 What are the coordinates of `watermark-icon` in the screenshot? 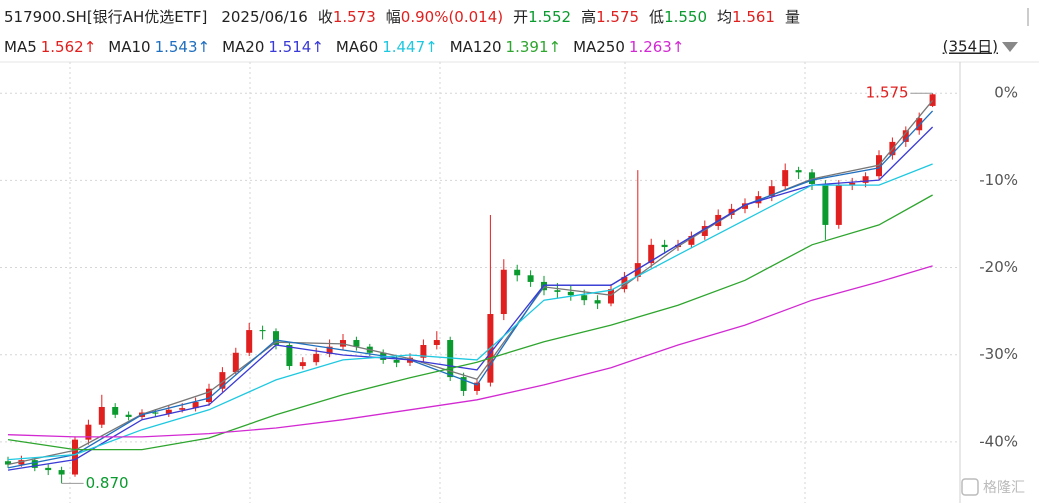 It's located at (970, 487).